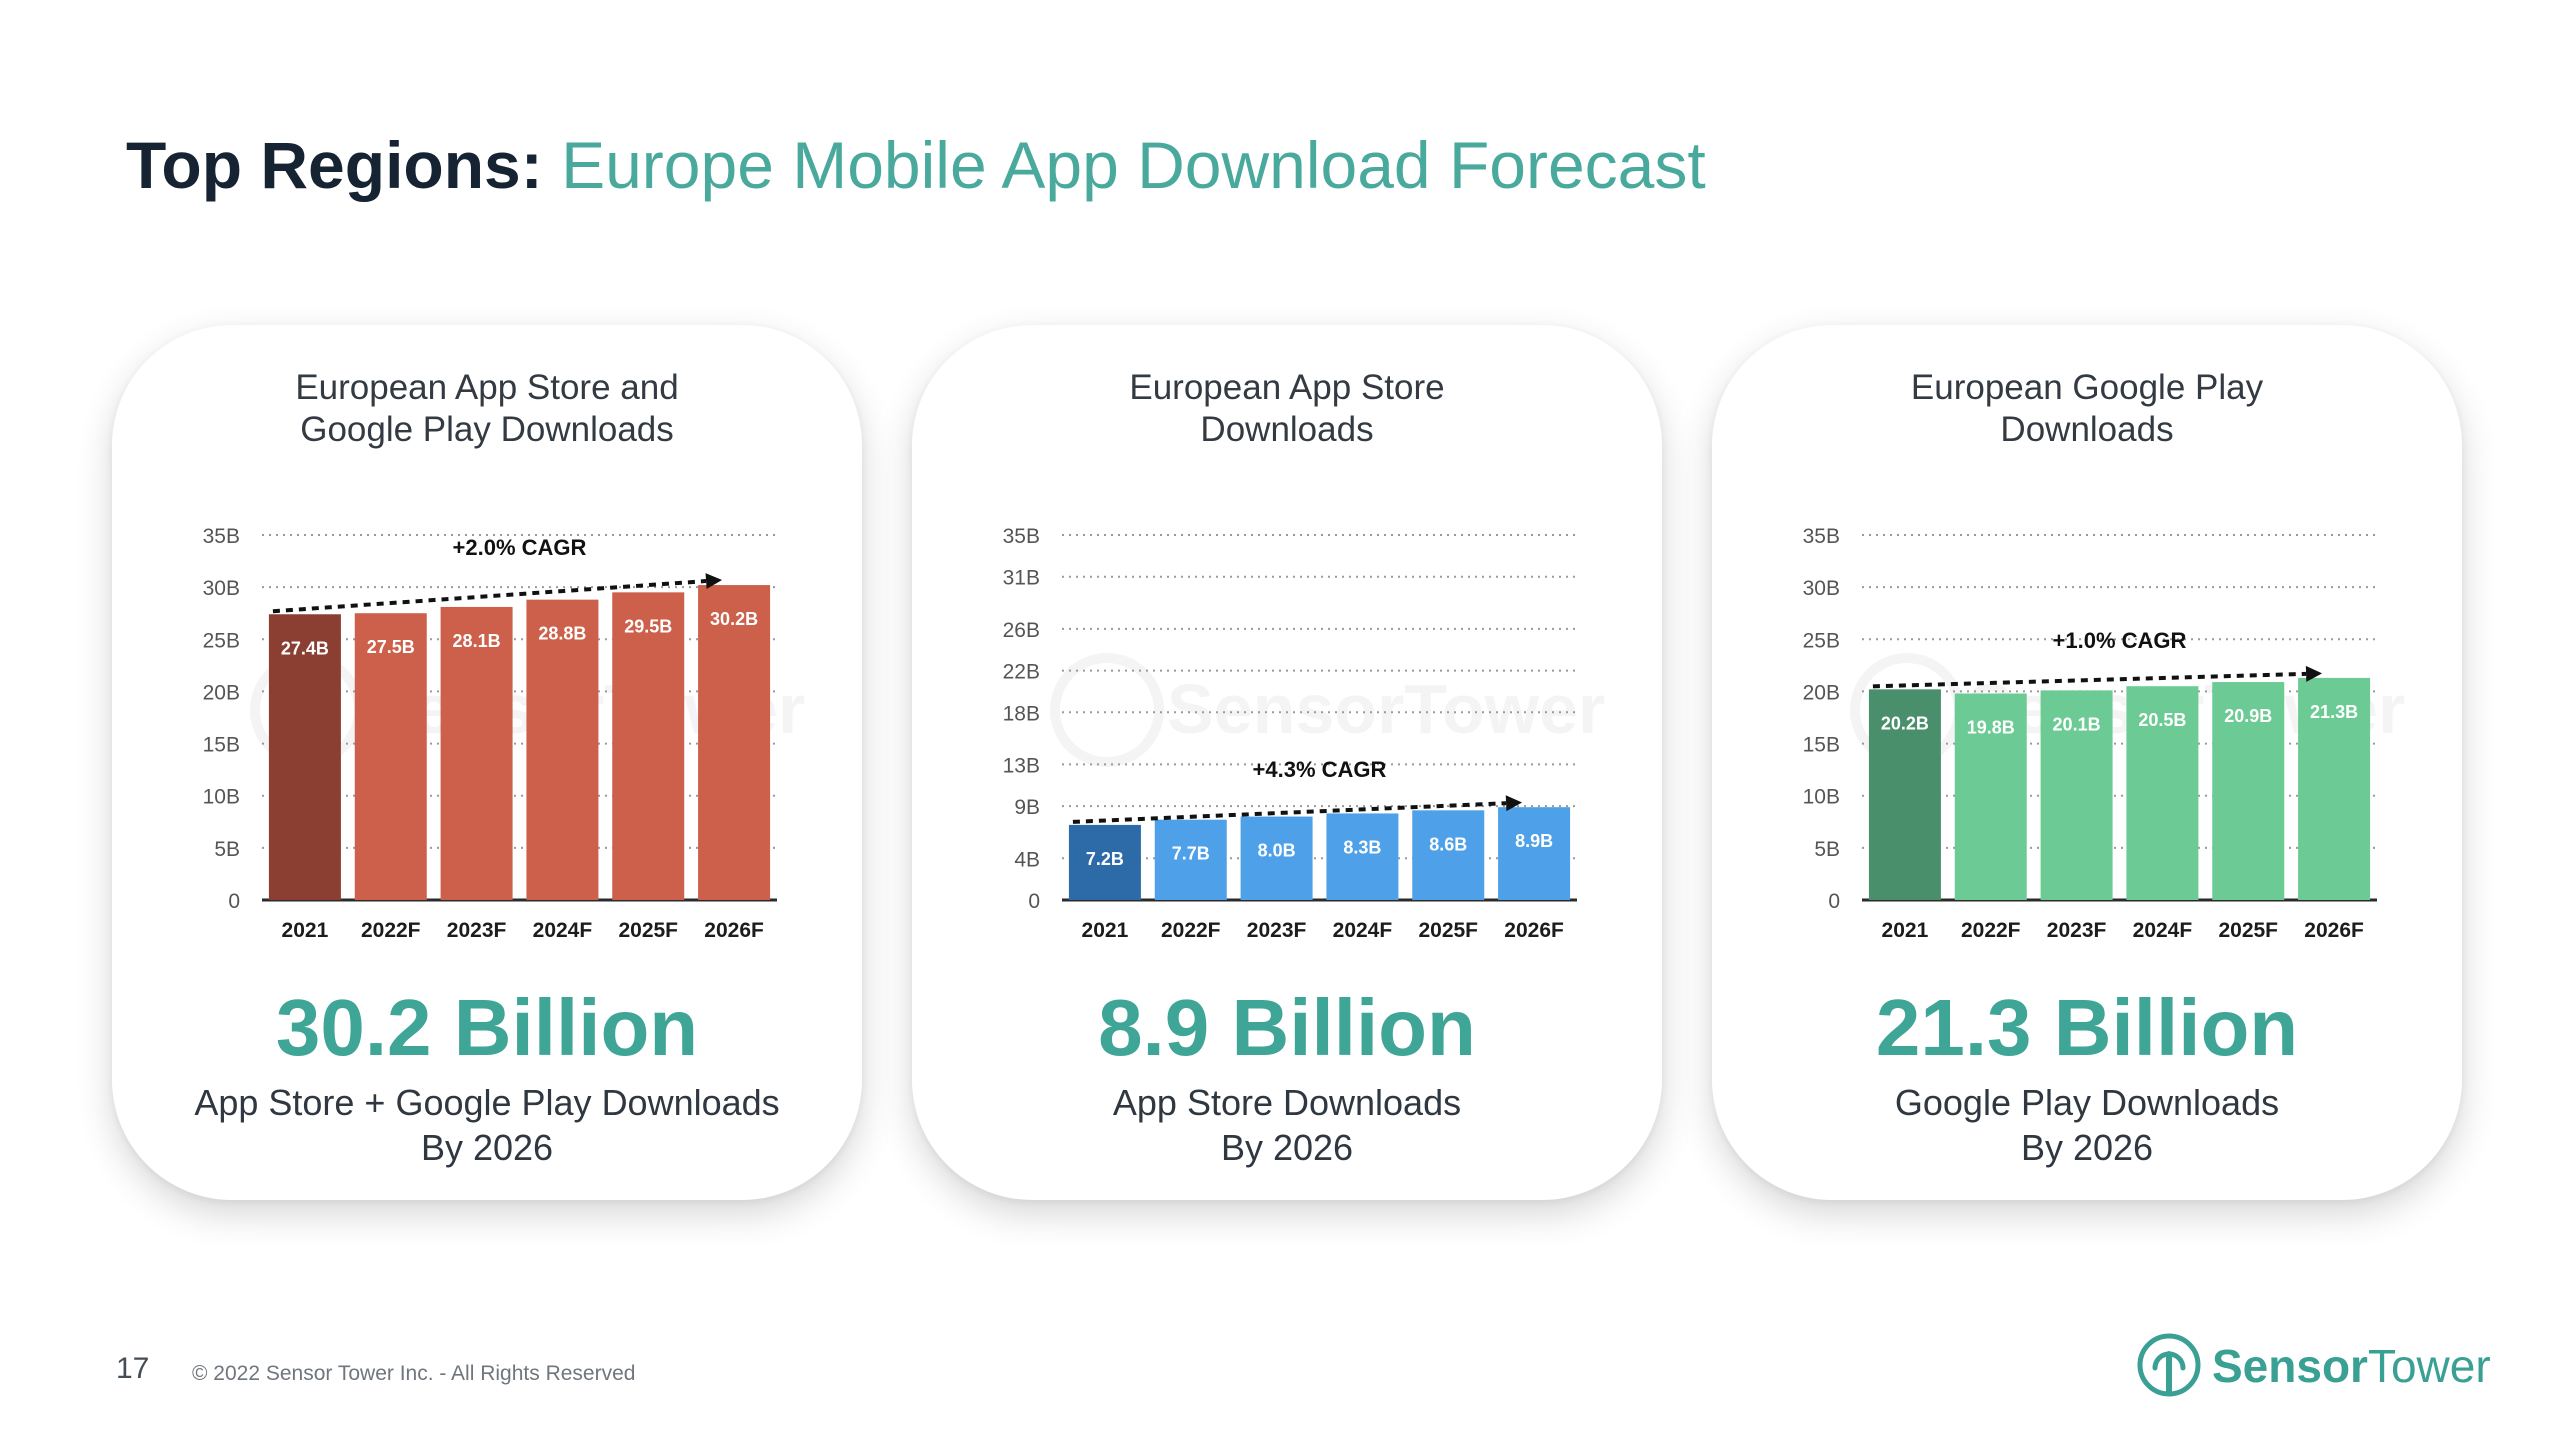 This screenshot has height=1440, width=2560. I want to click on logo-wordmark: SensorTower, so click(2351, 1366).